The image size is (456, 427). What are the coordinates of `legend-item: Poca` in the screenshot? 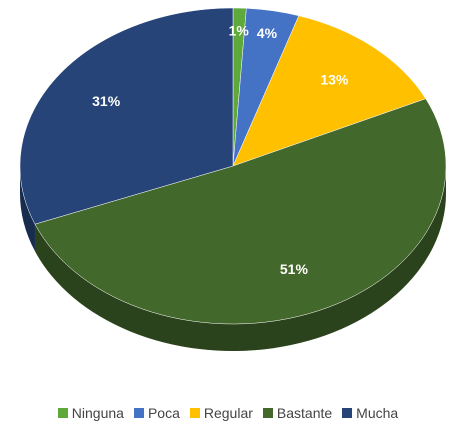 It's located at (156, 413).